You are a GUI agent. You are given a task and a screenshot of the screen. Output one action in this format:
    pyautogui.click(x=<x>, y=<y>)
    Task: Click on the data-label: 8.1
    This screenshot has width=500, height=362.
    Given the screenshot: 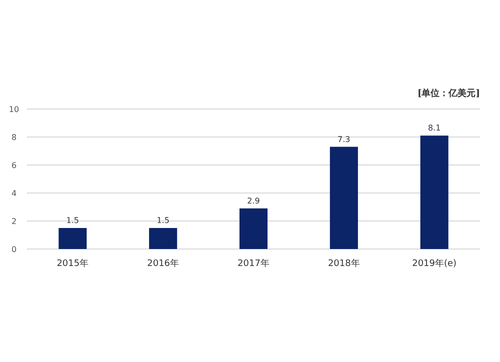 What is the action you would take?
    pyautogui.click(x=434, y=128)
    